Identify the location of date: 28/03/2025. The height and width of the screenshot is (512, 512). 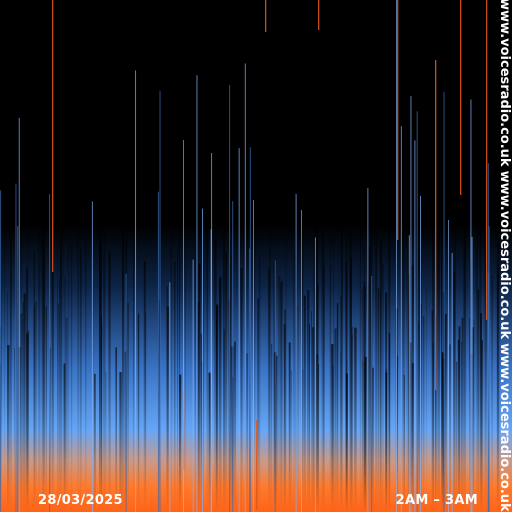
(80, 500).